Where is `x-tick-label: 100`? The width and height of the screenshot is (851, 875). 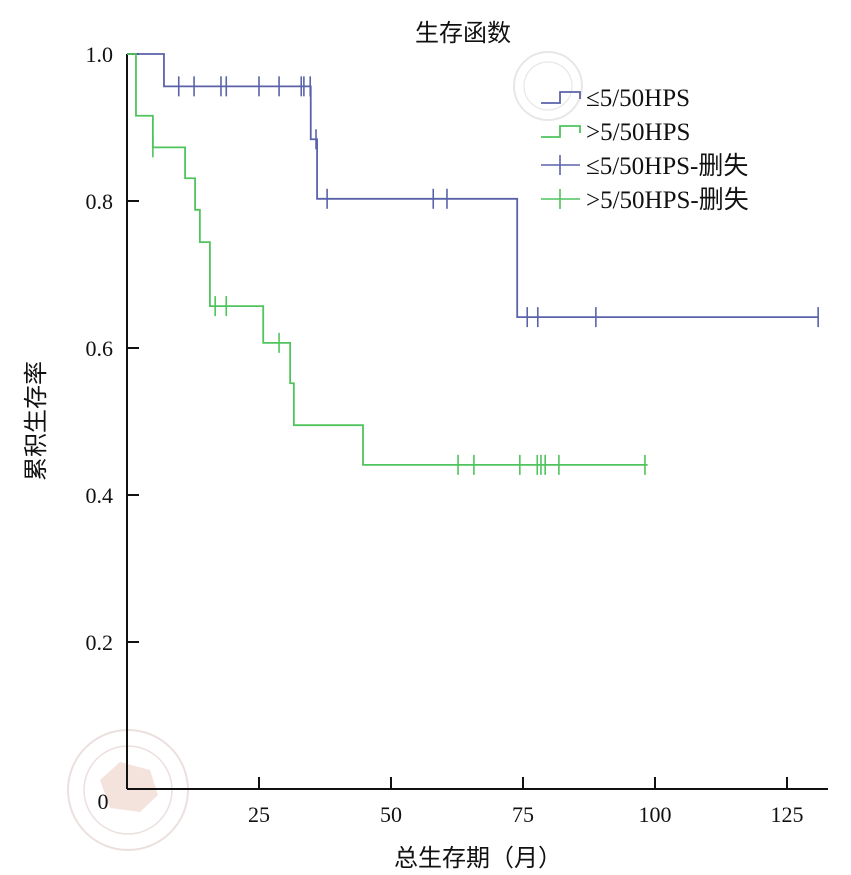 x-tick-label: 100 is located at coordinates (655, 814).